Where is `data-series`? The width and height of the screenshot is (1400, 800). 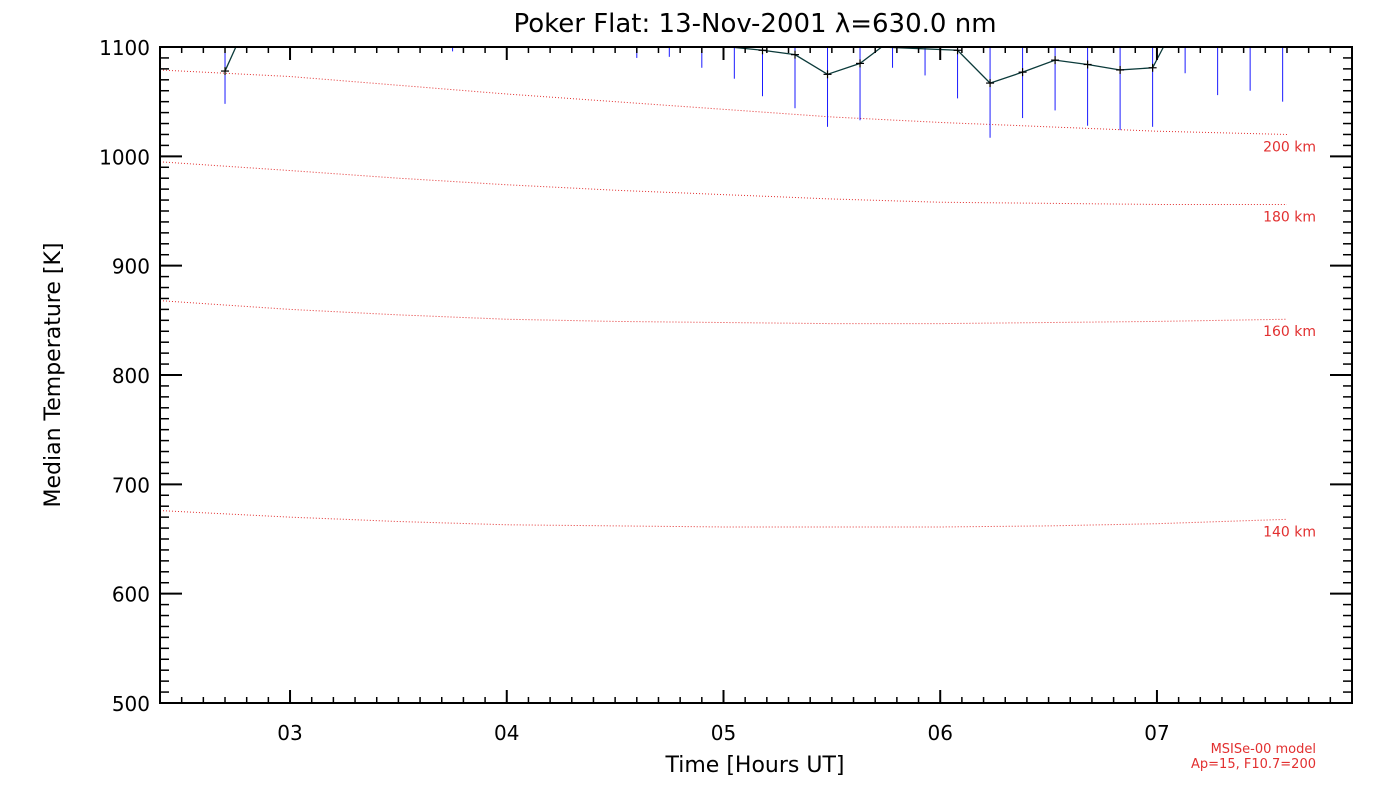
data-series is located at coordinates (693, 67).